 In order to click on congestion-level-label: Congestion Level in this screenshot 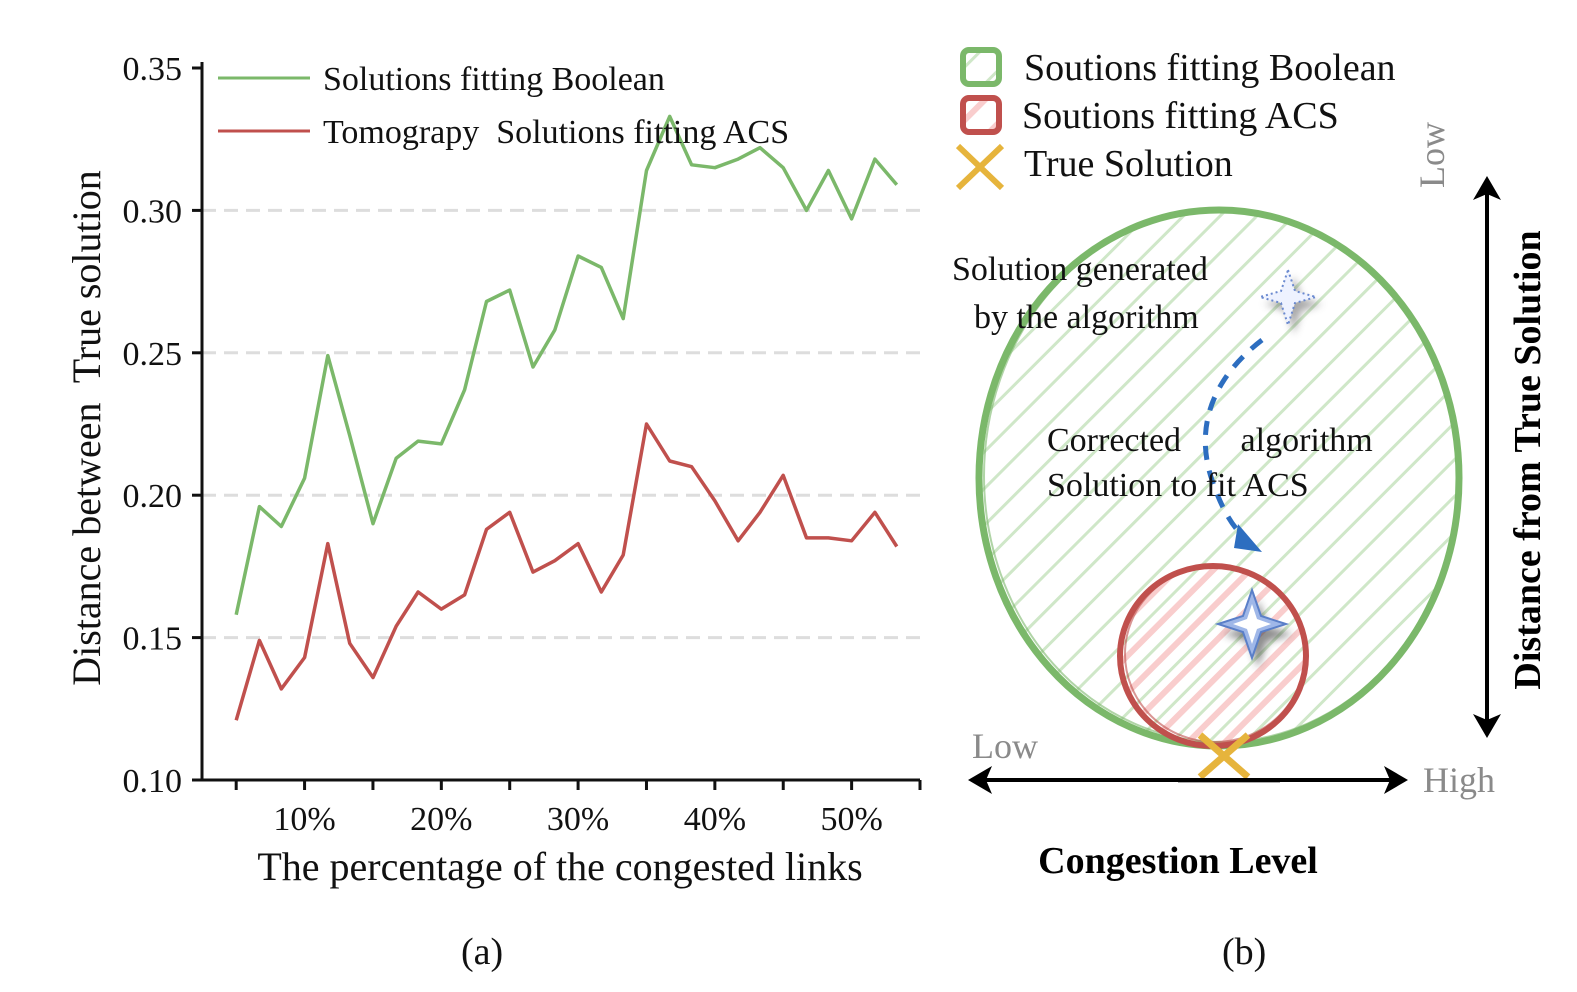, I will do `click(1178, 861)`.